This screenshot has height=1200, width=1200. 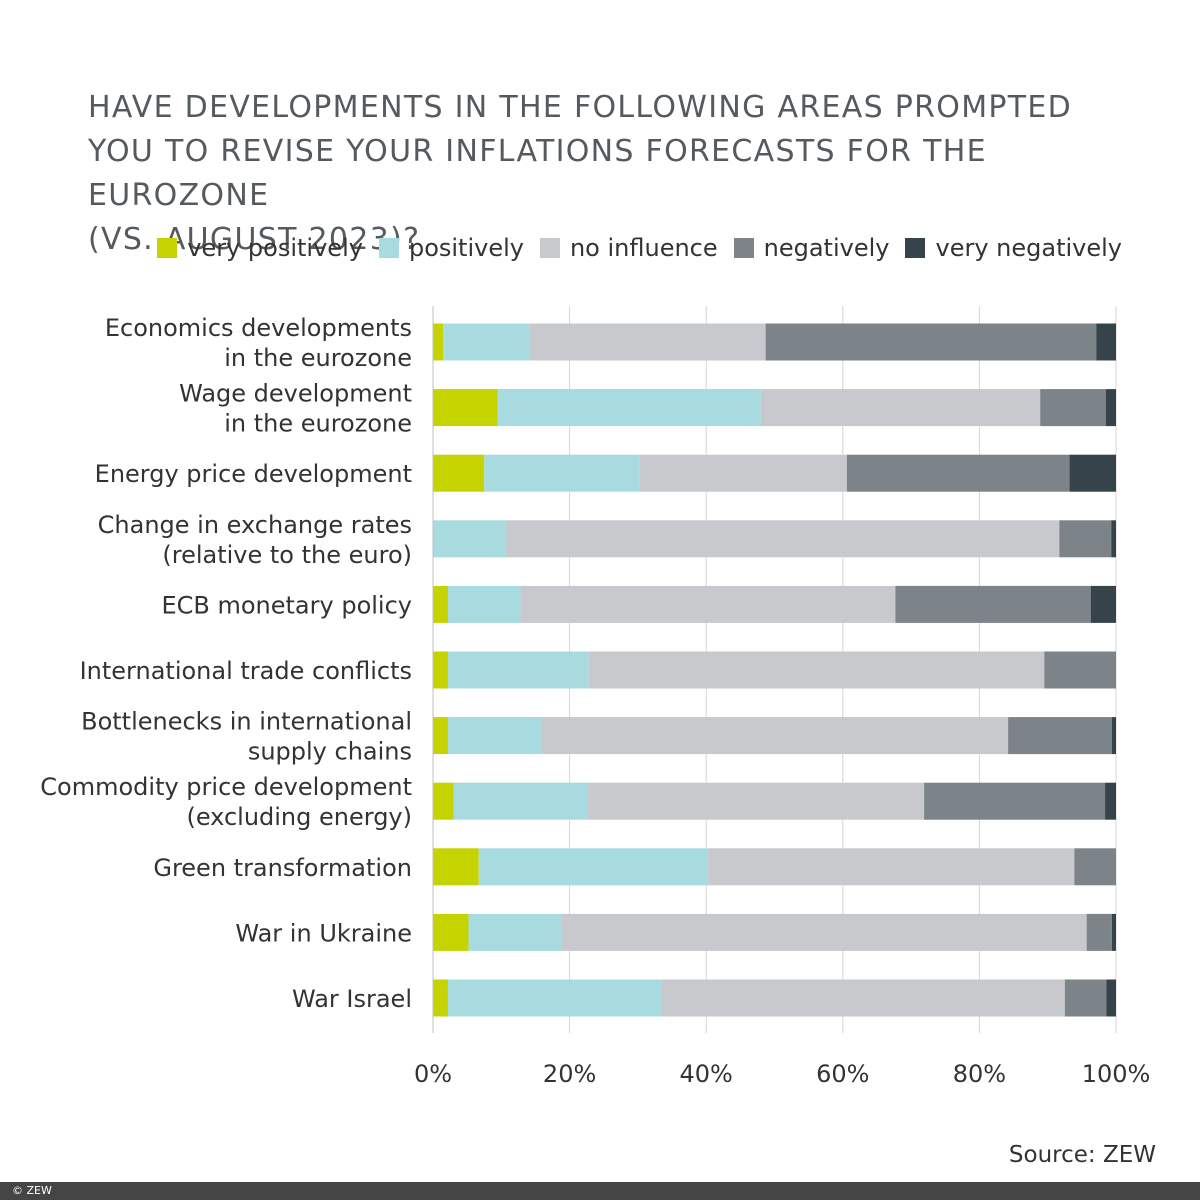 I want to click on category-label: Change in exchange rates, so click(x=255, y=525).